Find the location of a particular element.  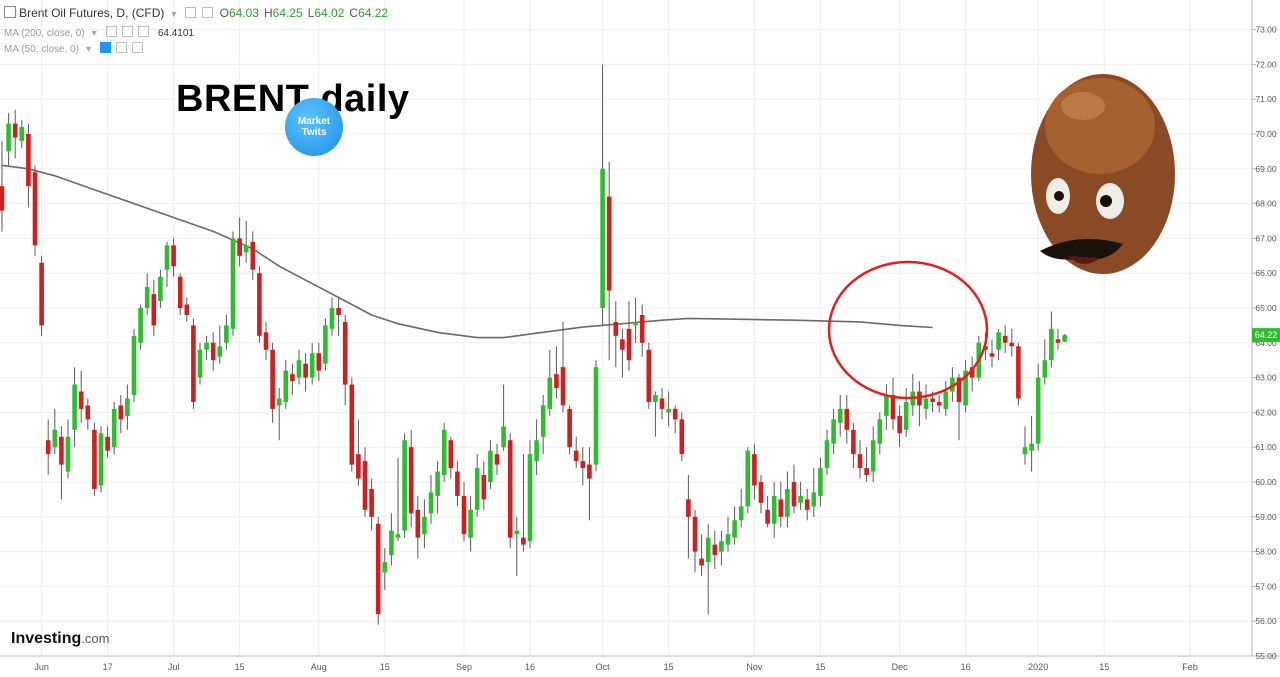

legend-row-ma200: MA (200, close, 0) ▼ 64.4101 is located at coordinates (99, 32).